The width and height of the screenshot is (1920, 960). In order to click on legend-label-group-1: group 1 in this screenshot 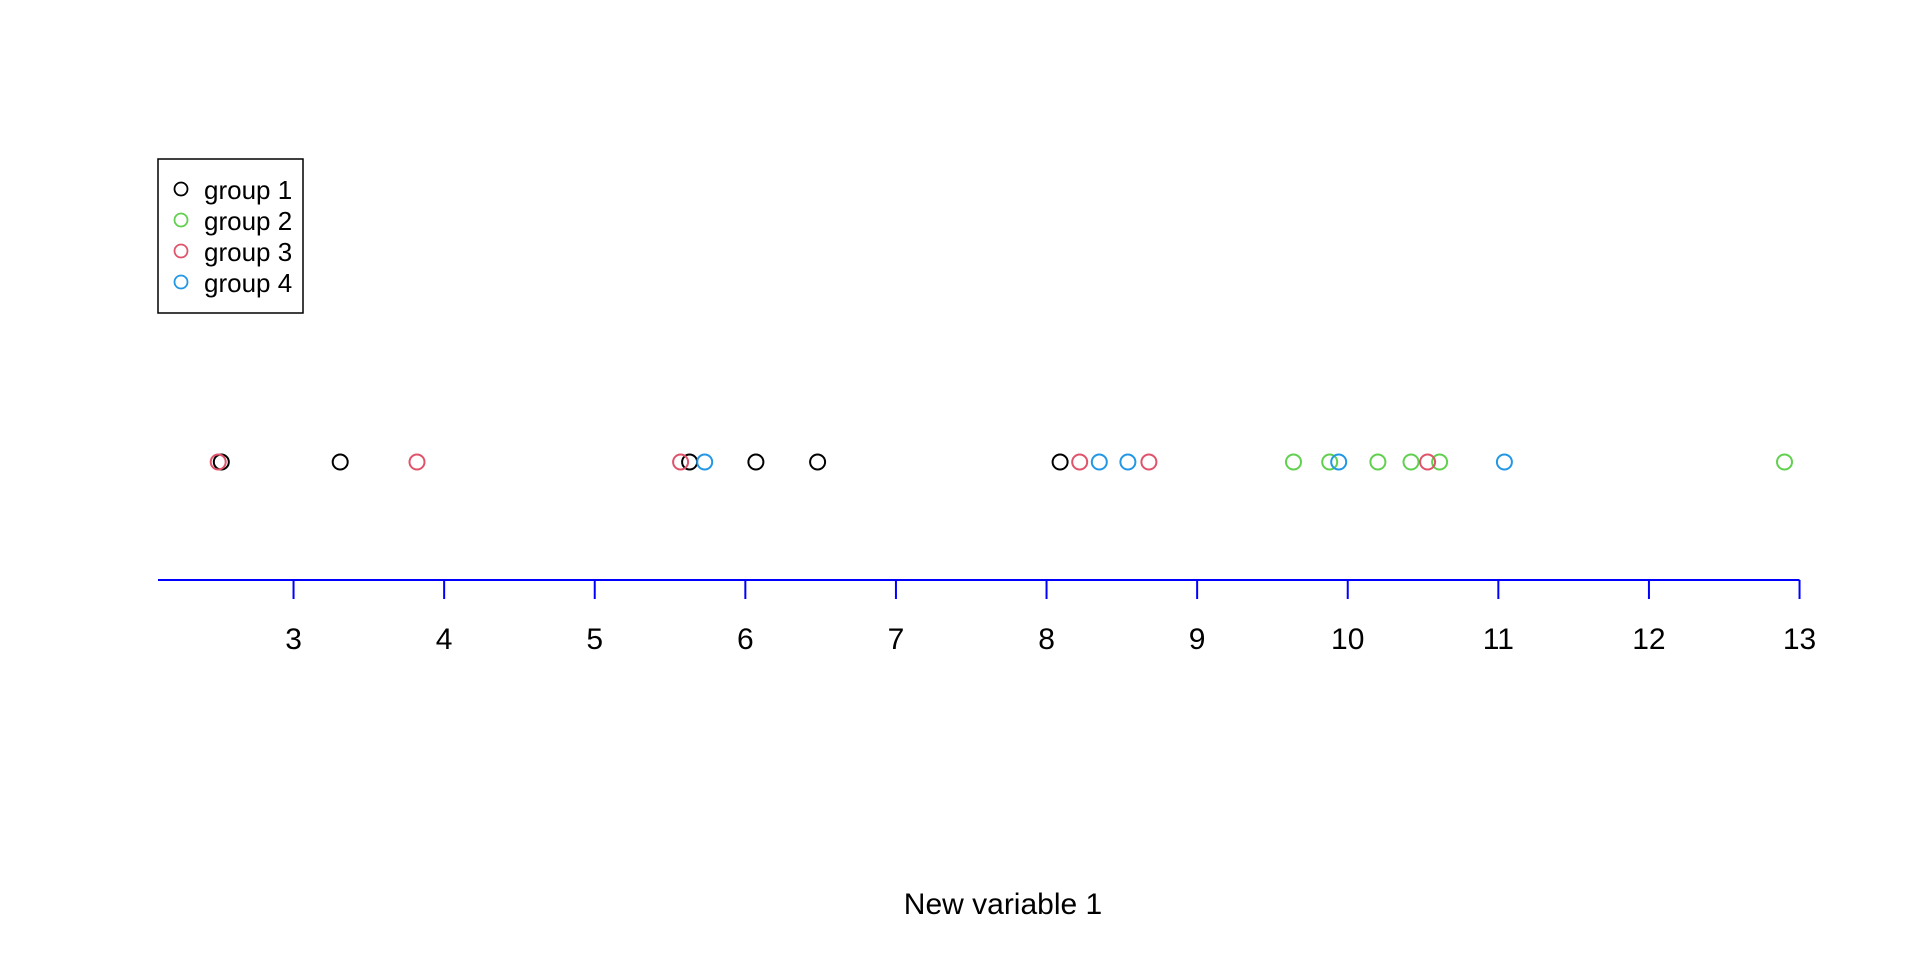, I will do `click(248, 190)`.